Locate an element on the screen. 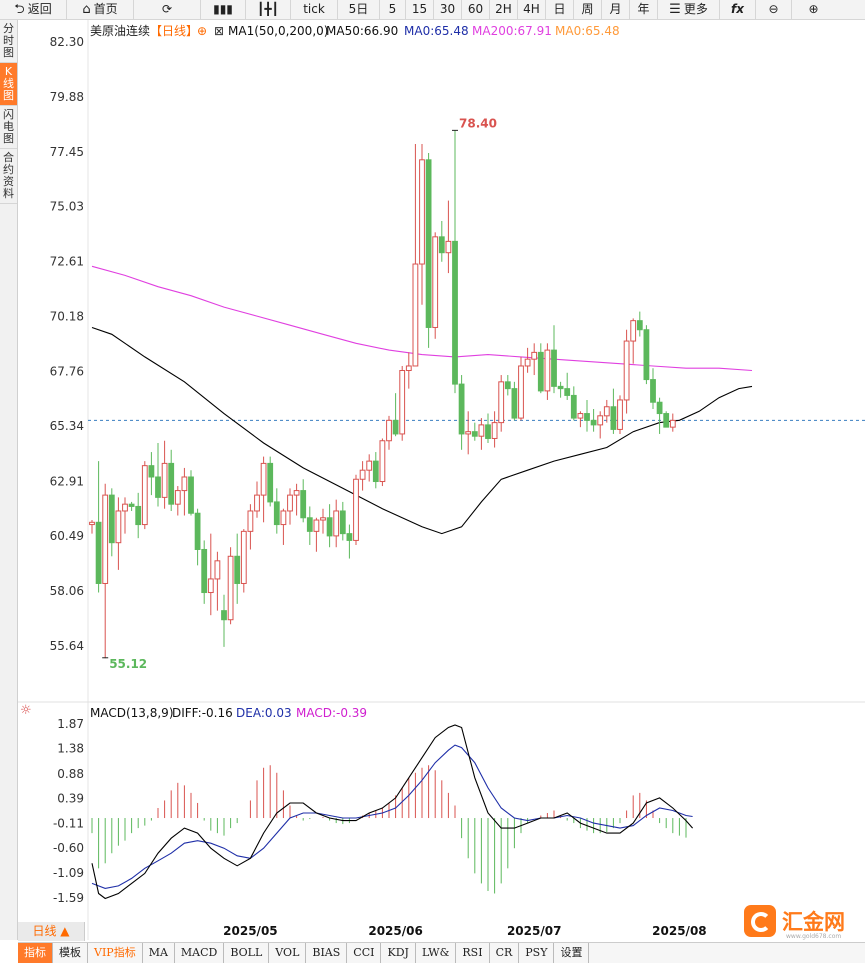 The width and height of the screenshot is (865, 963). macd-tick-label: -0.11 is located at coordinates (68, 824).